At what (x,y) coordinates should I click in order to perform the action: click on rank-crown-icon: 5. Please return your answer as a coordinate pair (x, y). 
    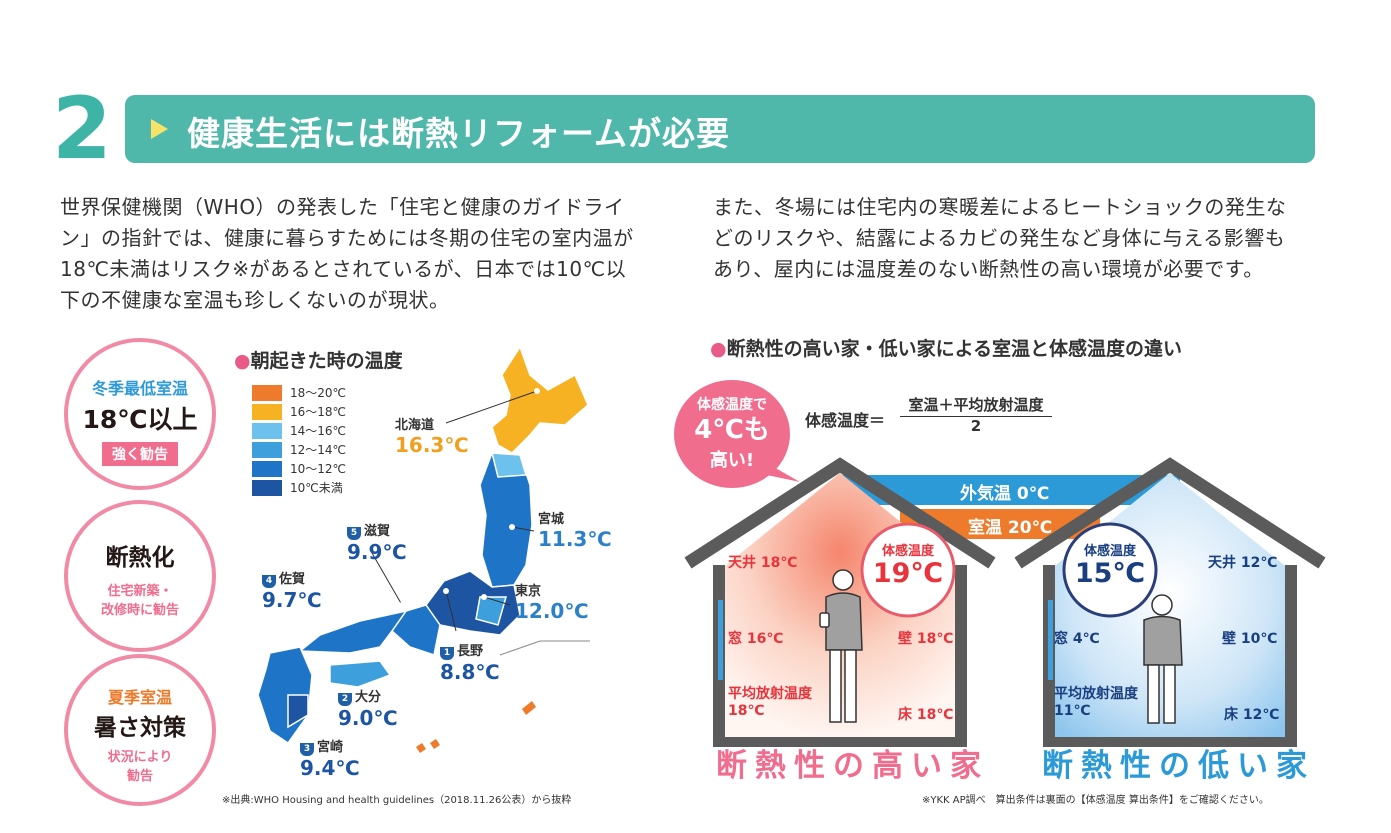
    Looking at the image, I should click on (354, 533).